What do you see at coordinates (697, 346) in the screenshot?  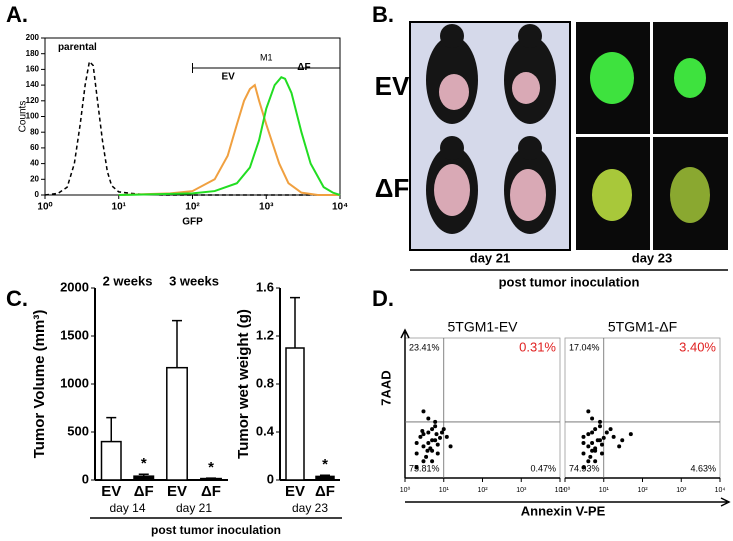 I see `quadrant-label: 3.40%` at bounding box center [697, 346].